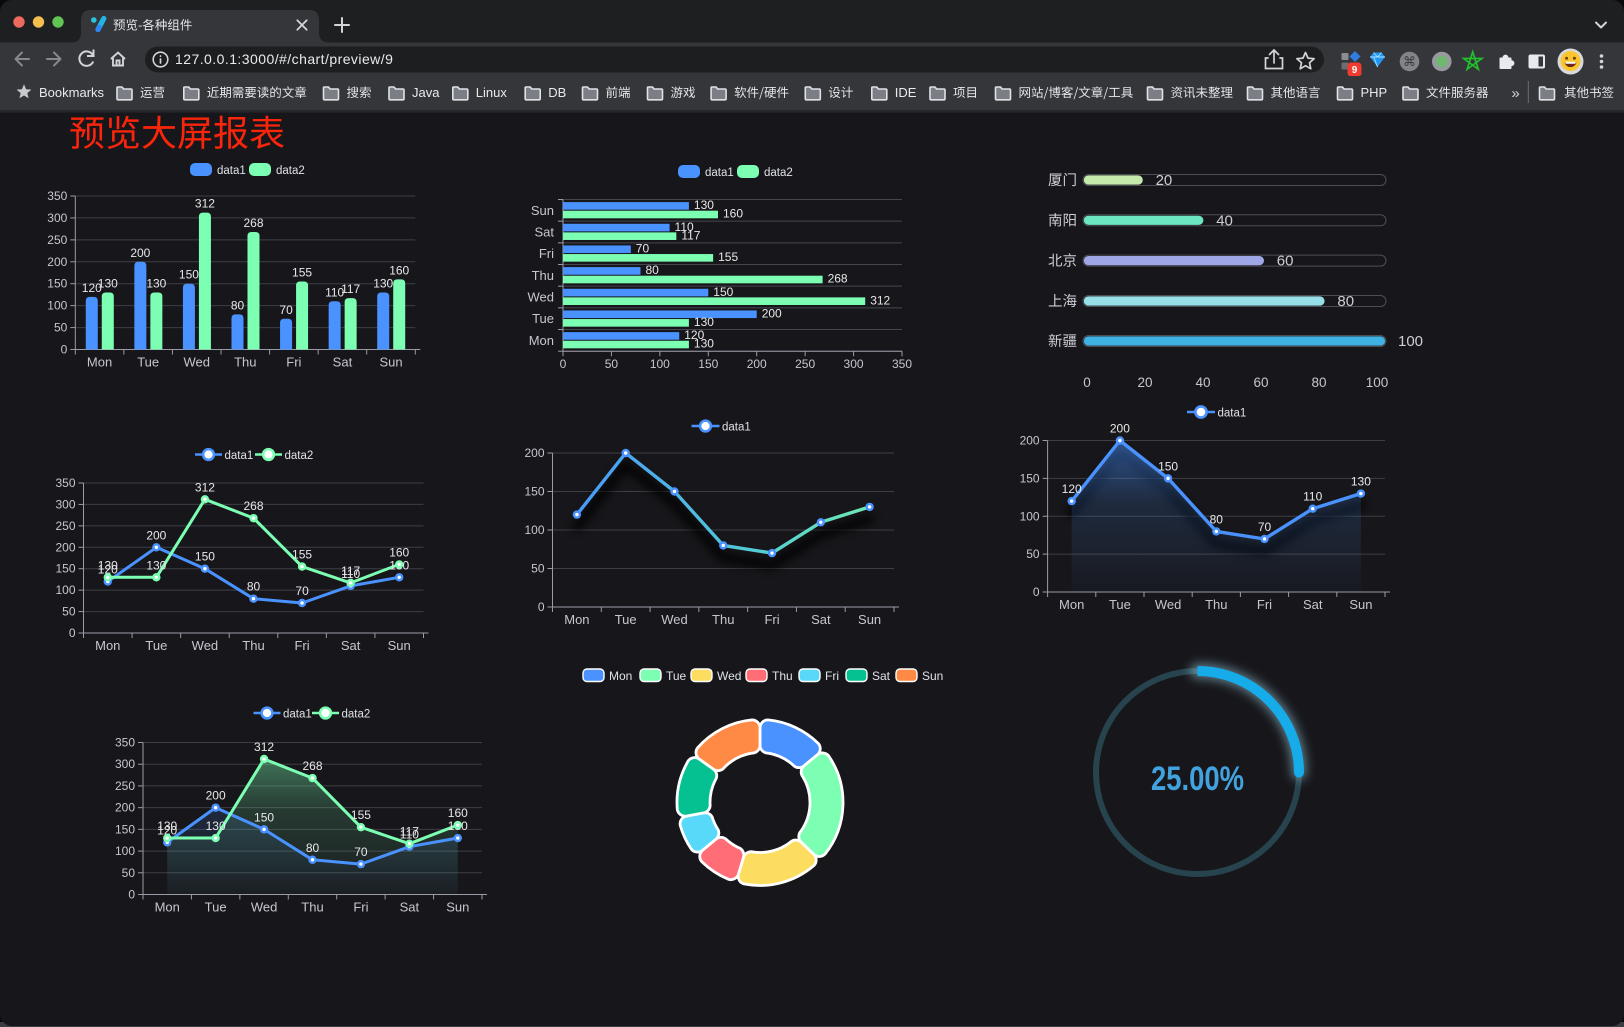 The height and width of the screenshot is (1027, 1624). I want to click on svg-text: PHP, so click(1374, 92).